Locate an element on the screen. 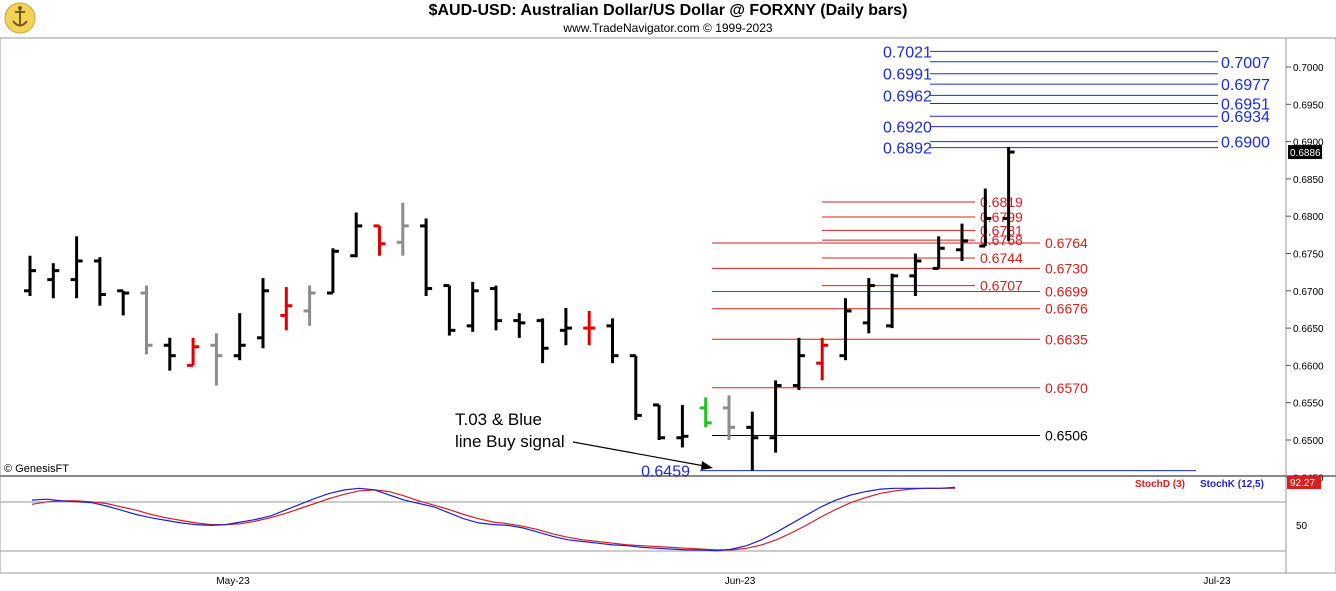  stoch-last-badge is located at coordinates (1304, 482).